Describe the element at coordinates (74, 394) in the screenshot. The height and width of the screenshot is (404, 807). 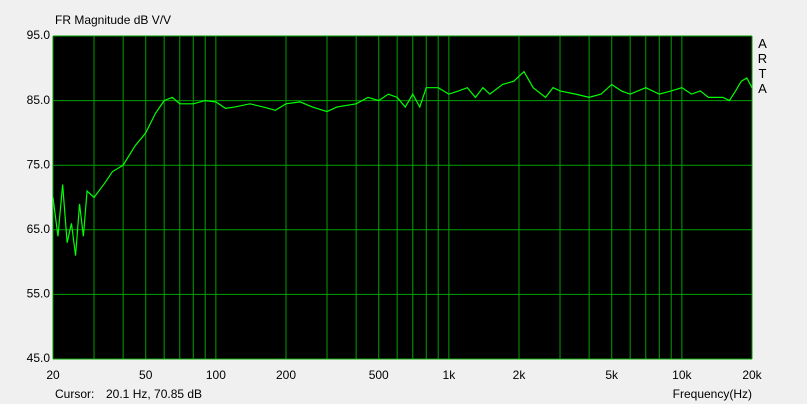
I see `cursor-label: Cursor:` at that location.